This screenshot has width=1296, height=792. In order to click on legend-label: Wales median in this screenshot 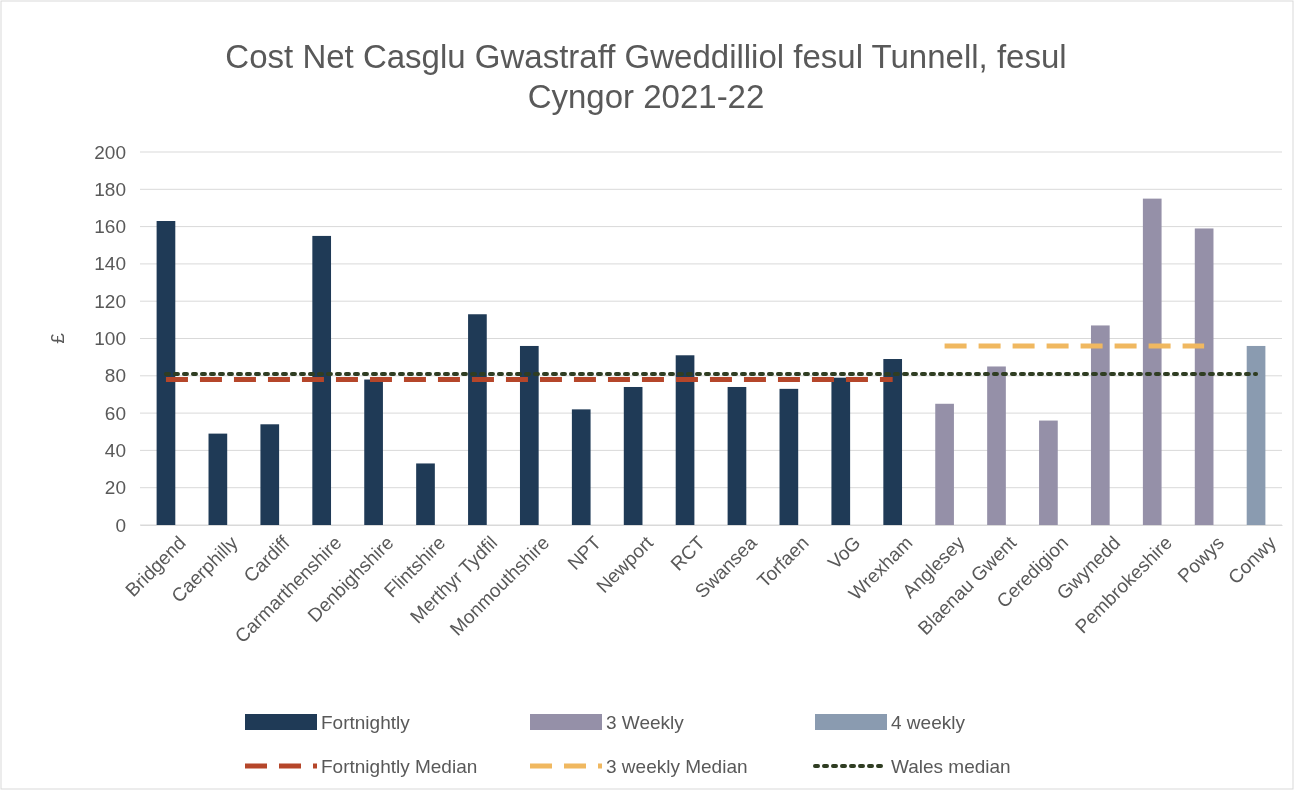, I will do `click(951, 766)`.